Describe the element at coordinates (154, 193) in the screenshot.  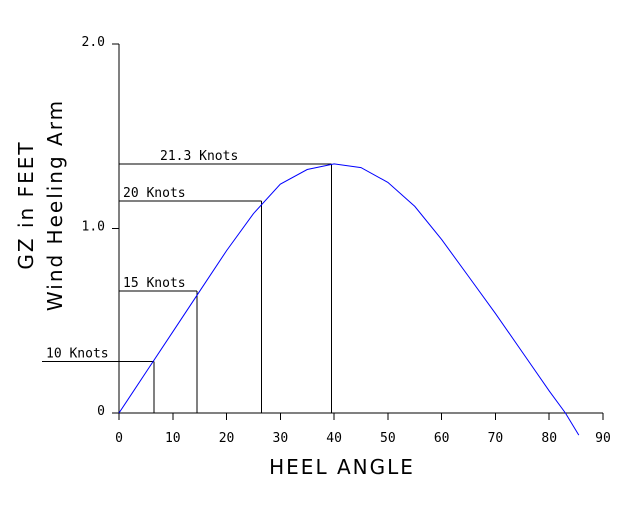
I see `wind-speed-label: 20 Knots` at that location.